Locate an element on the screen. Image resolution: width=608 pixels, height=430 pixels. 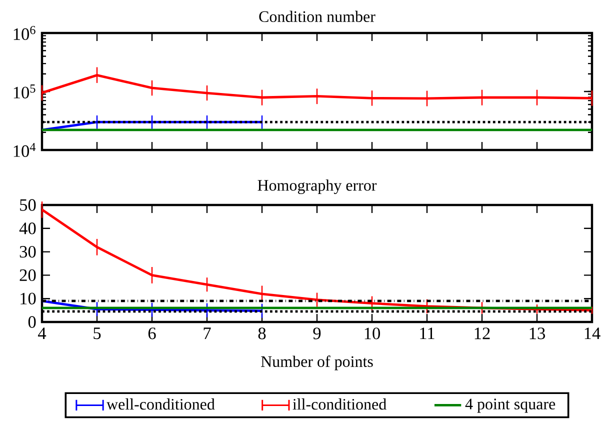
legend-label: well-conditioned is located at coordinates (160, 404).